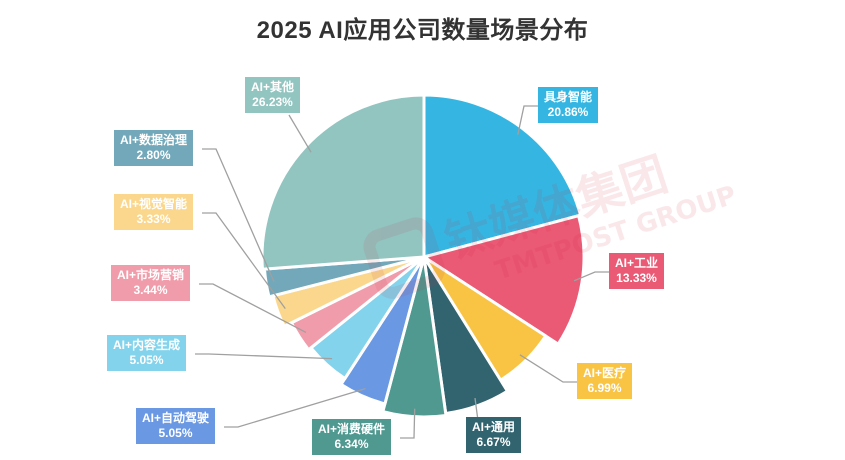  What do you see at coordinates (272, 102) in the screenshot?
I see `slice-label-value: 26.23%` at bounding box center [272, 102].